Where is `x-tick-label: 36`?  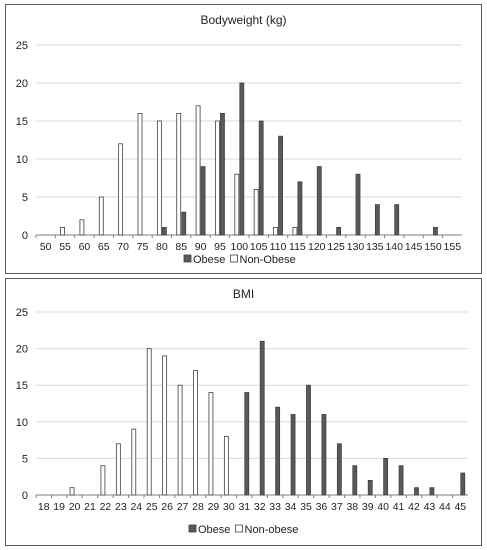 x-tick-label: 36 is located at coordinates (322, 507).